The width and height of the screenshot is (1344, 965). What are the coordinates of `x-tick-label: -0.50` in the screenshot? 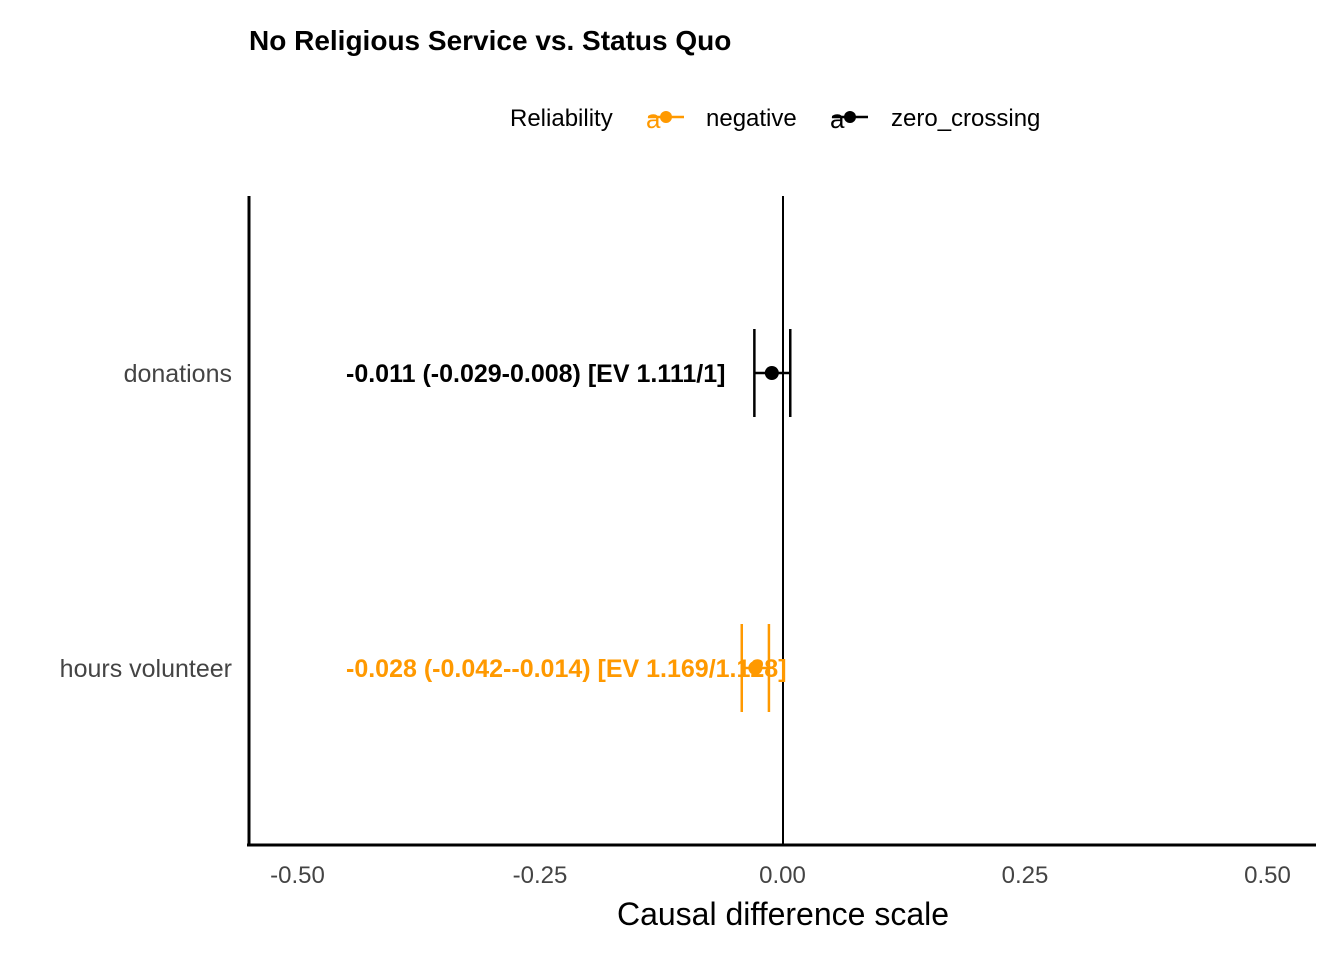 It's located at (297, 875).